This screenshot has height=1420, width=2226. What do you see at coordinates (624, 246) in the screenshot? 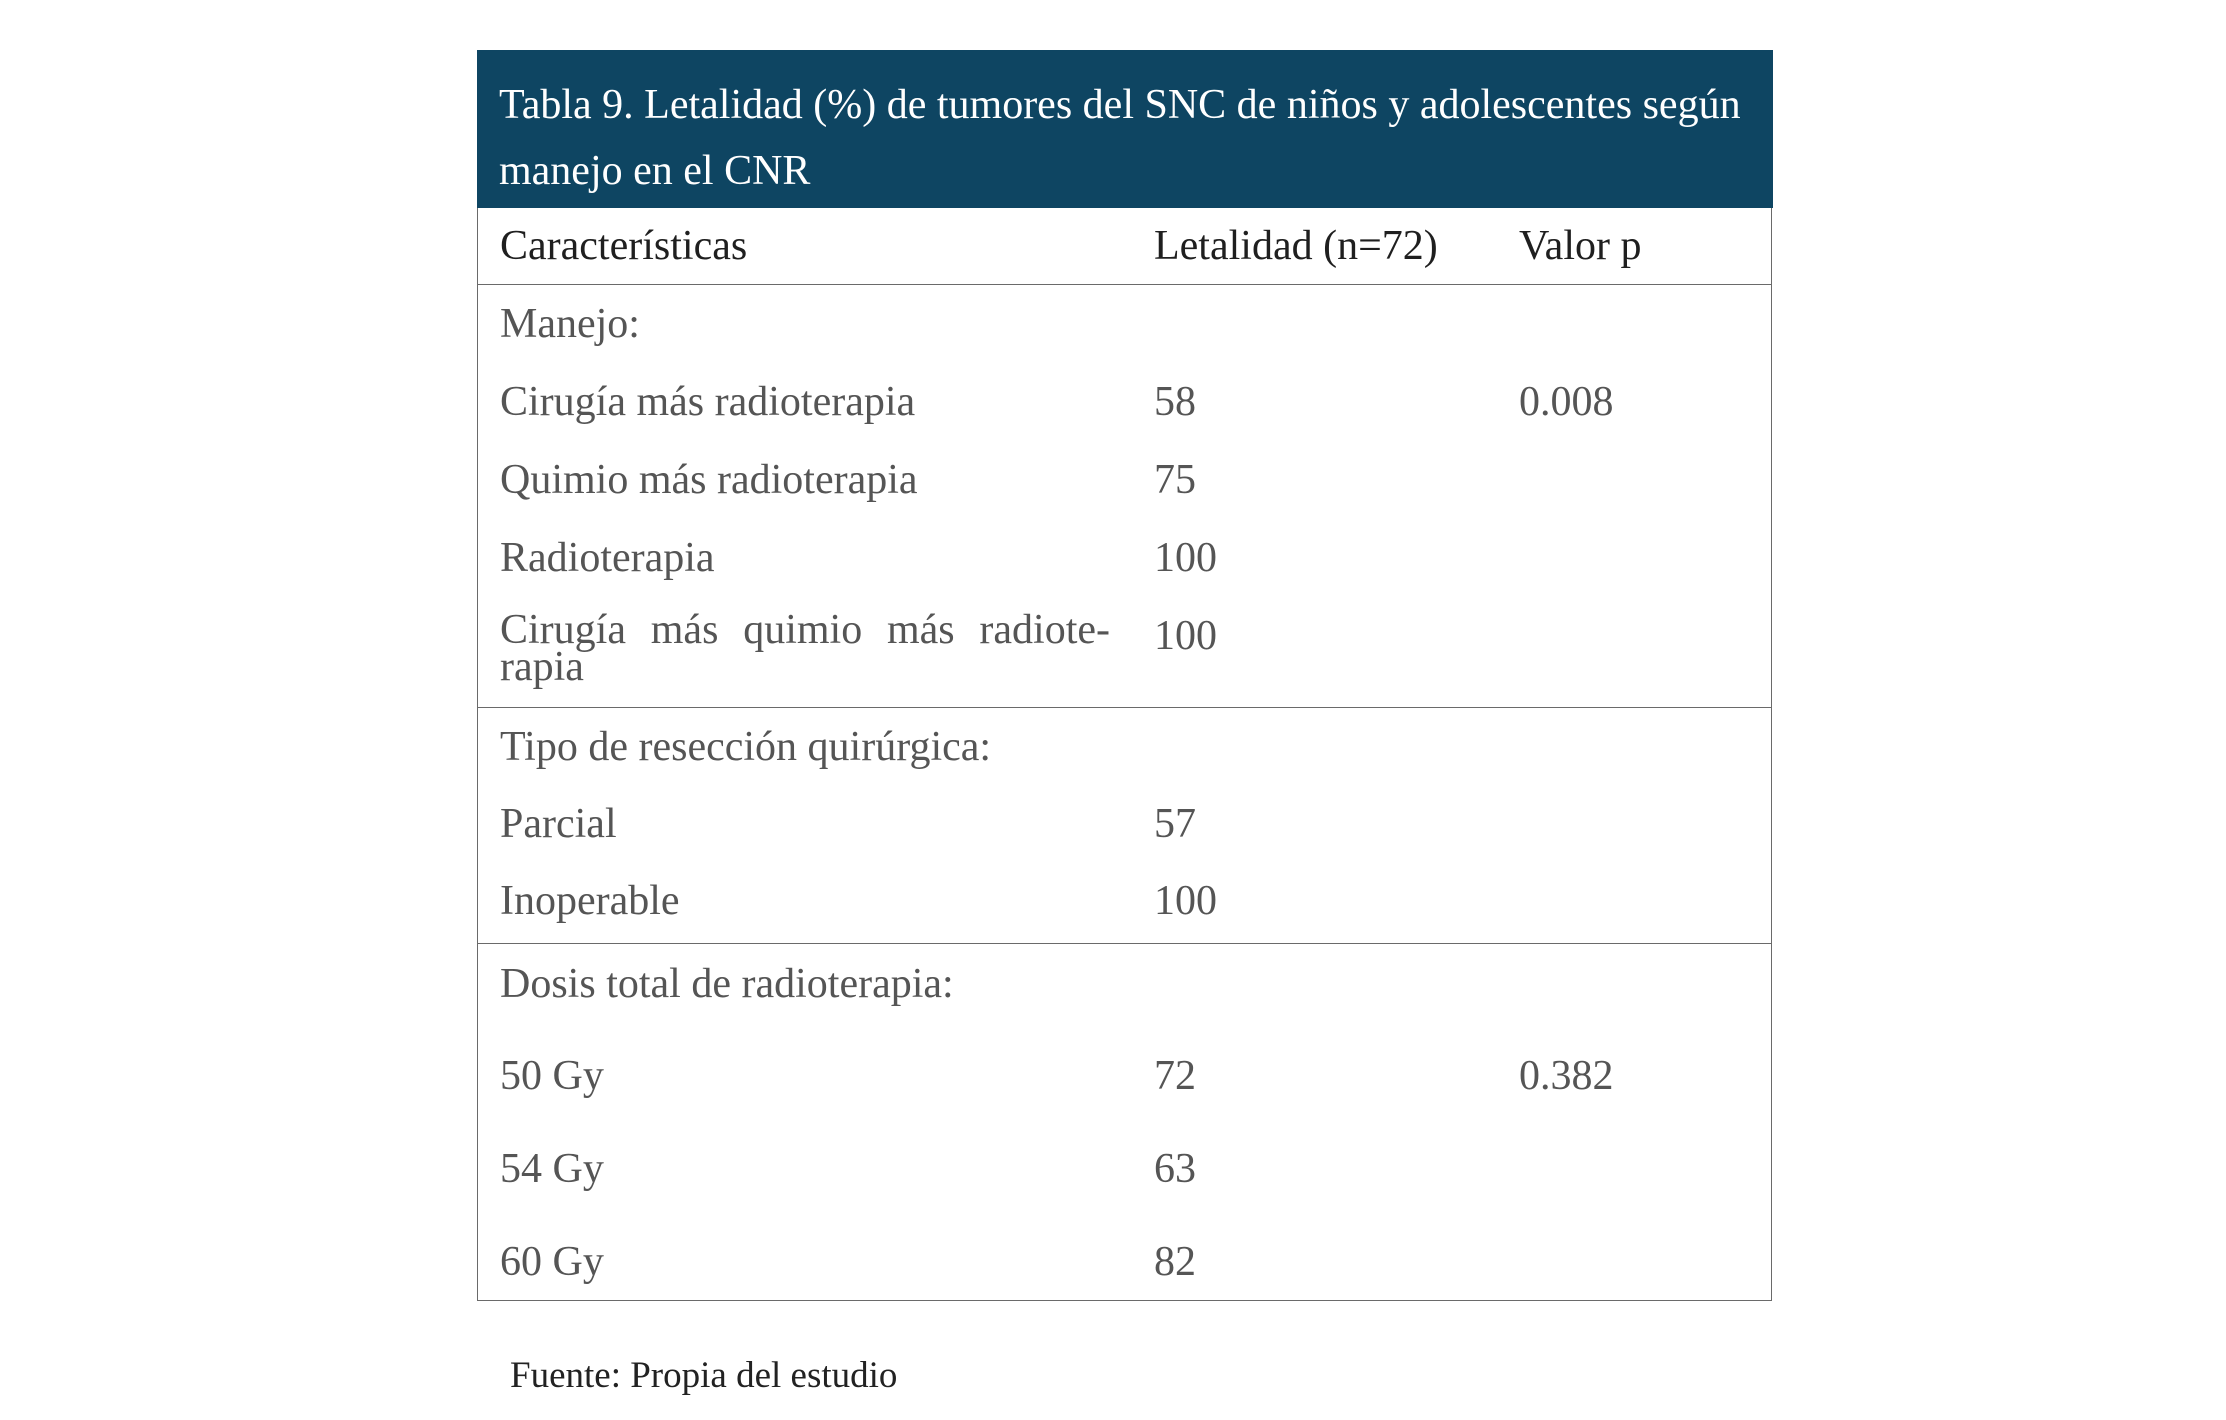
I see `column-header-caracteristicas: Características` at bounding box center [624, 246].